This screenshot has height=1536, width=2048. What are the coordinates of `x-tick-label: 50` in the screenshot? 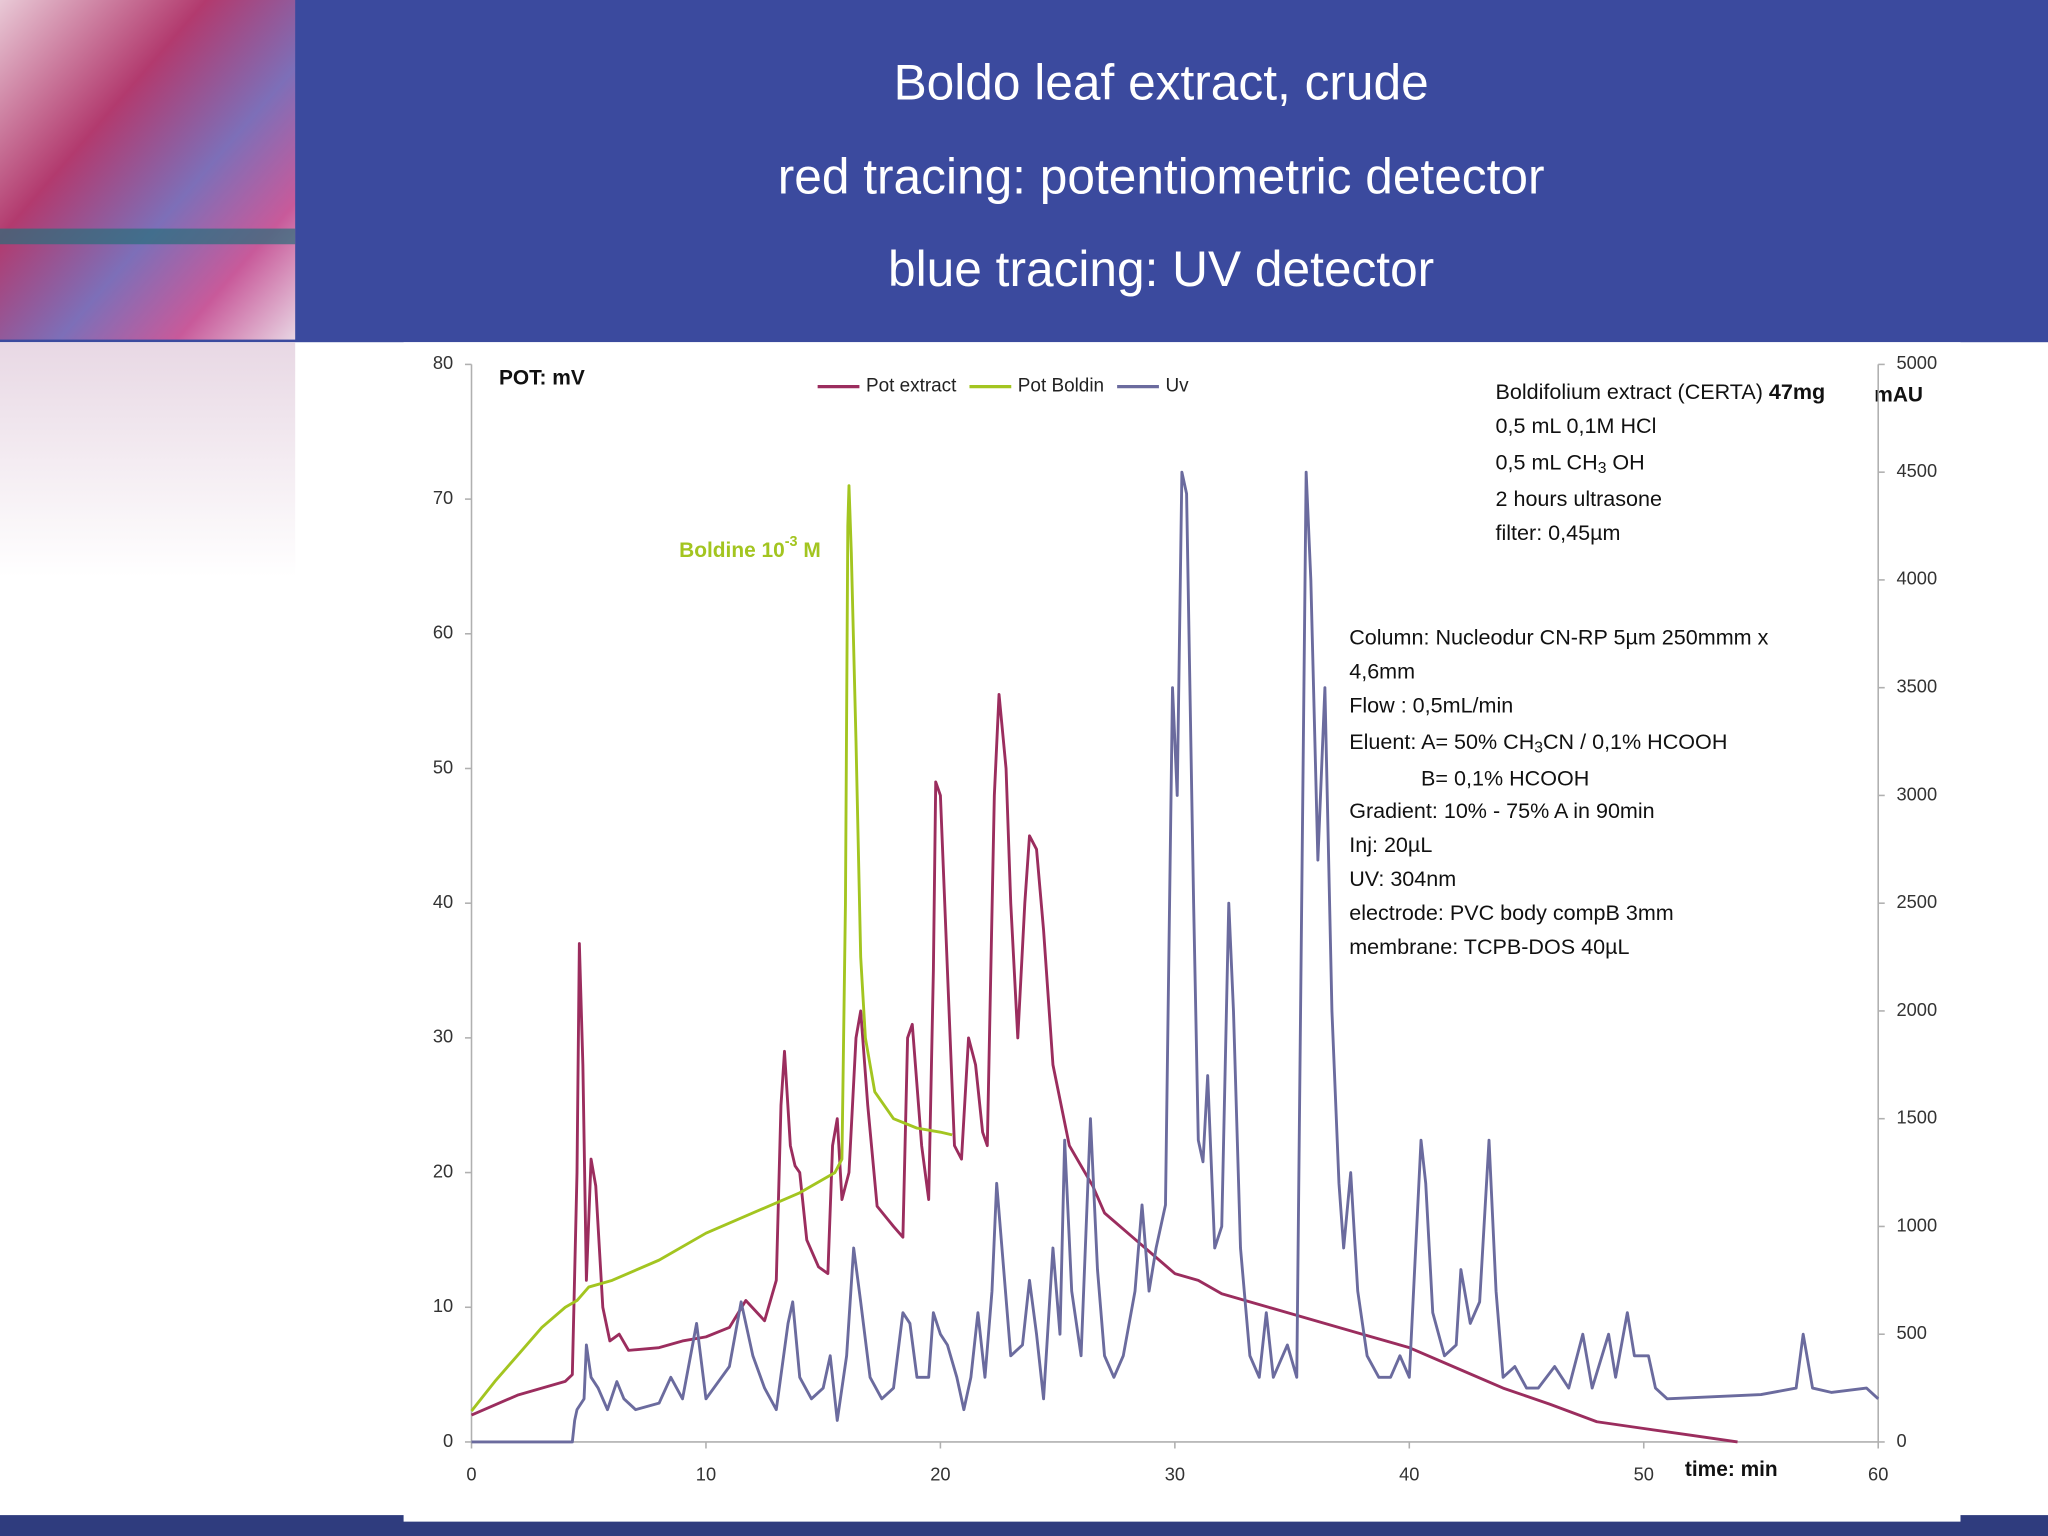 It's located at (1644, 1474).